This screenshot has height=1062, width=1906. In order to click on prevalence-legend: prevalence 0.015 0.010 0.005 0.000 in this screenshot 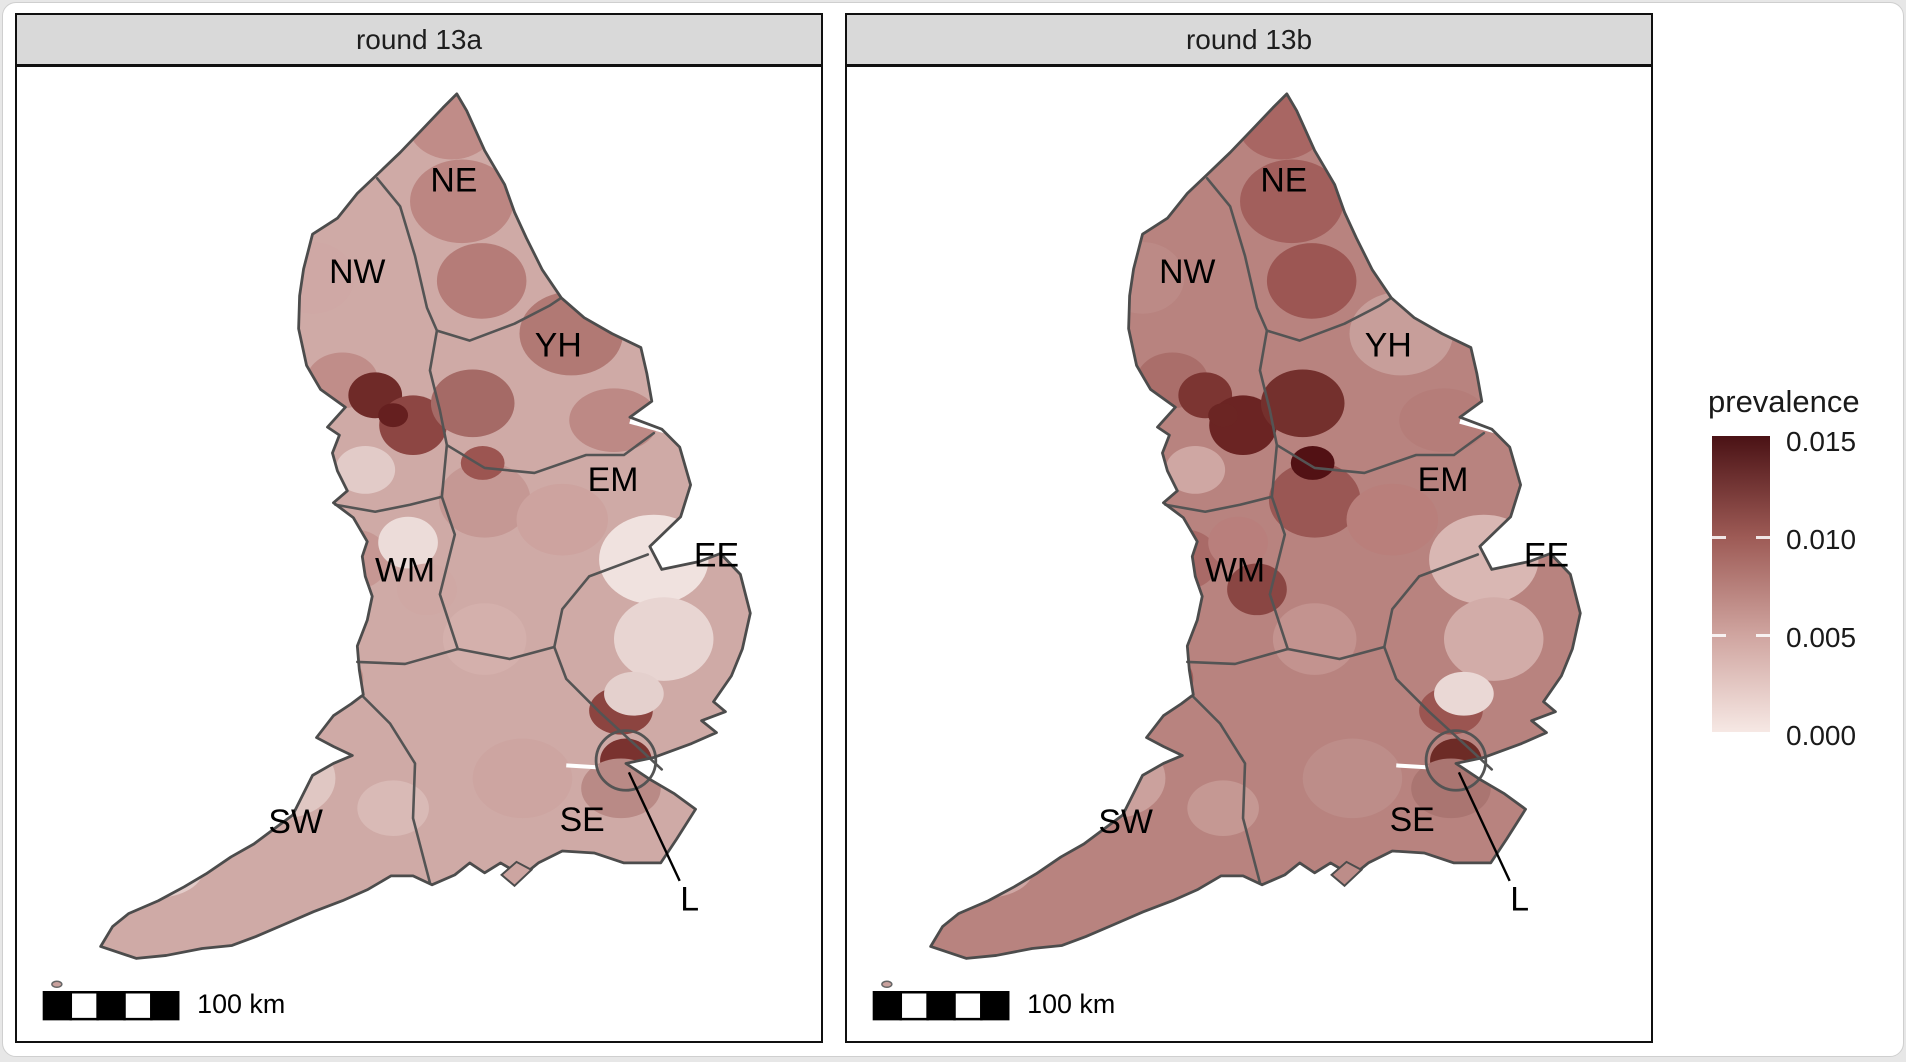, I will do `click(1803, 570)`.